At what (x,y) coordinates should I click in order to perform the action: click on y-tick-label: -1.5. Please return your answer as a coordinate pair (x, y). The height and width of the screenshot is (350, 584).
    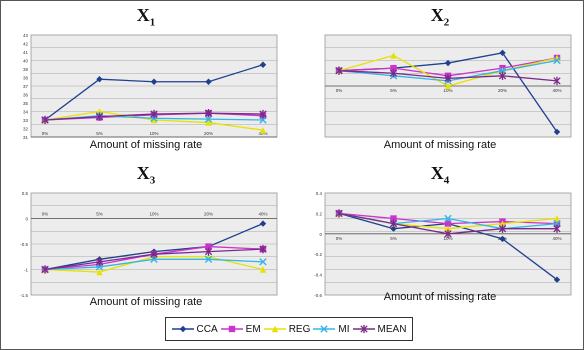
    Looking at the image, I should click on (24, 295).